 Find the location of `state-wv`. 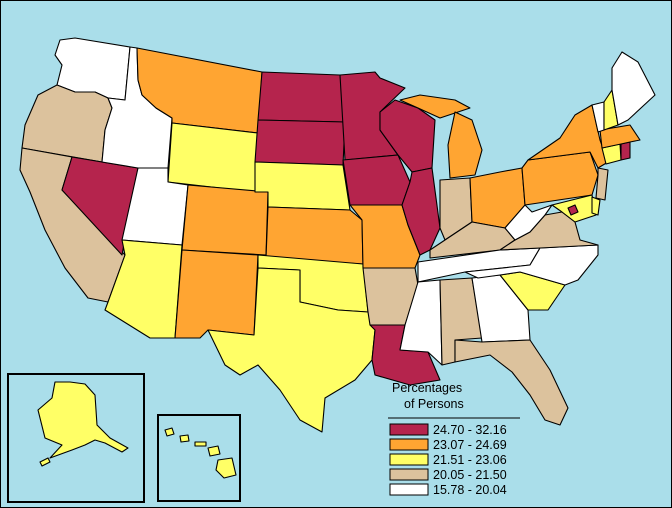

state-wv is located at coordinates (528, 222).